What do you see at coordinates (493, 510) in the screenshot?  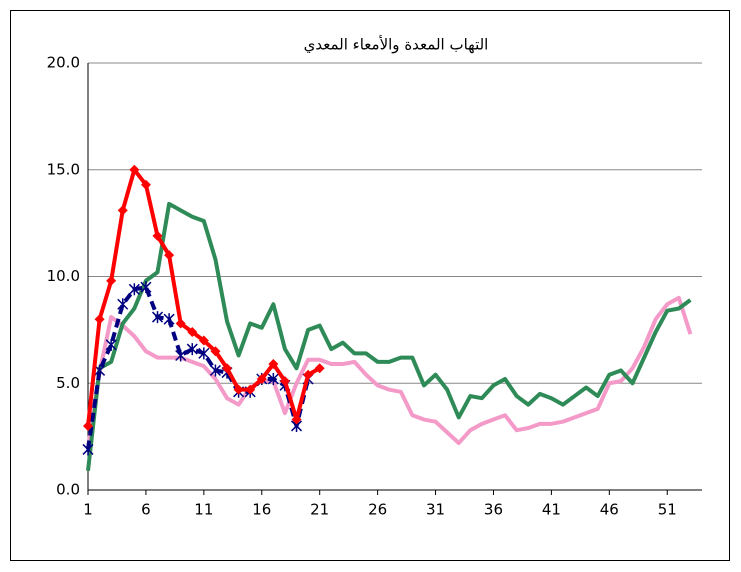 I see `x-tick-label: 36` at bounding box center [493, 510].